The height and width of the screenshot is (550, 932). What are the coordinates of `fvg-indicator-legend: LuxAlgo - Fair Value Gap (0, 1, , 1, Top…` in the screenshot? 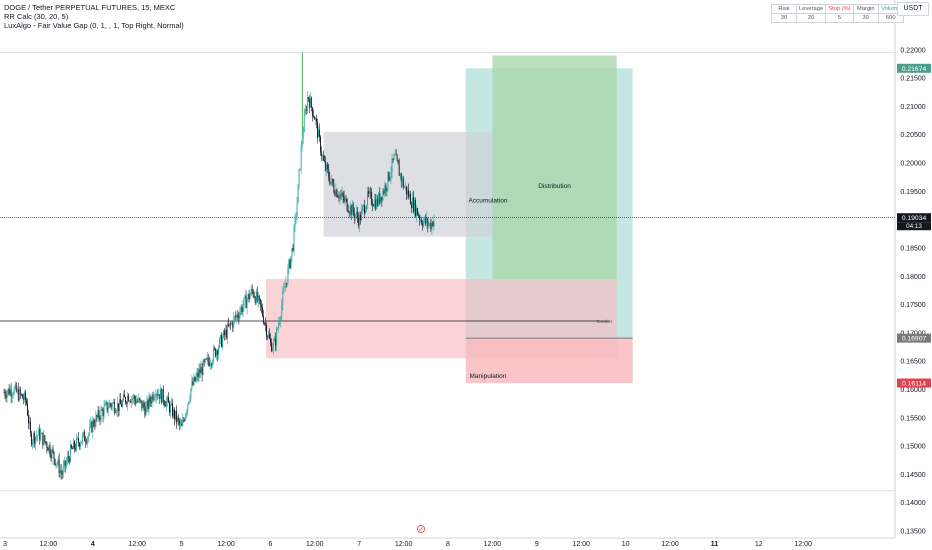 It's located at (94, 25).